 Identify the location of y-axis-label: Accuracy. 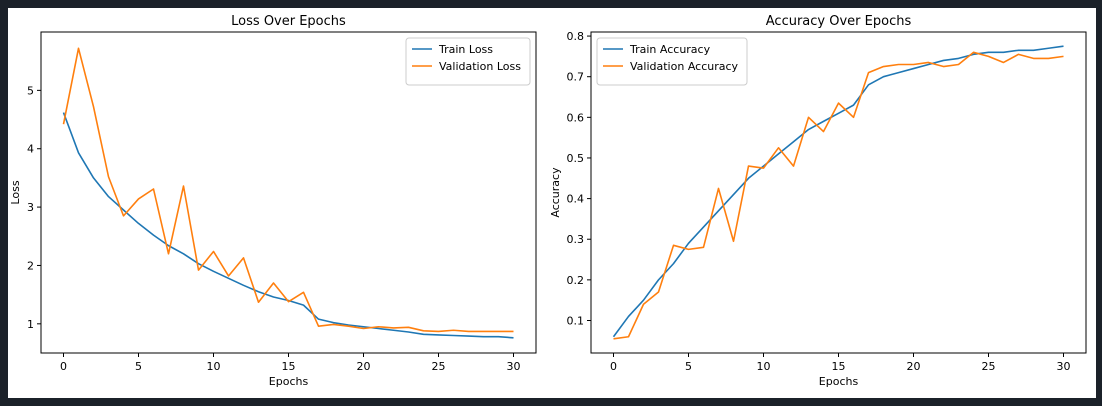
(555, 192).